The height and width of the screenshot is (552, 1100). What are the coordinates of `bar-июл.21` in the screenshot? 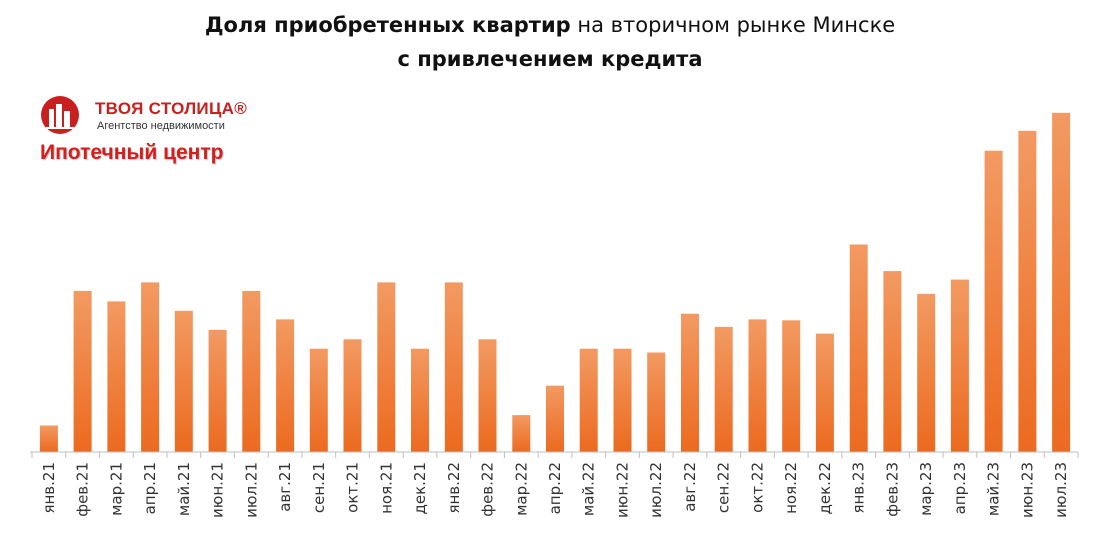 It's located at (251, 371).